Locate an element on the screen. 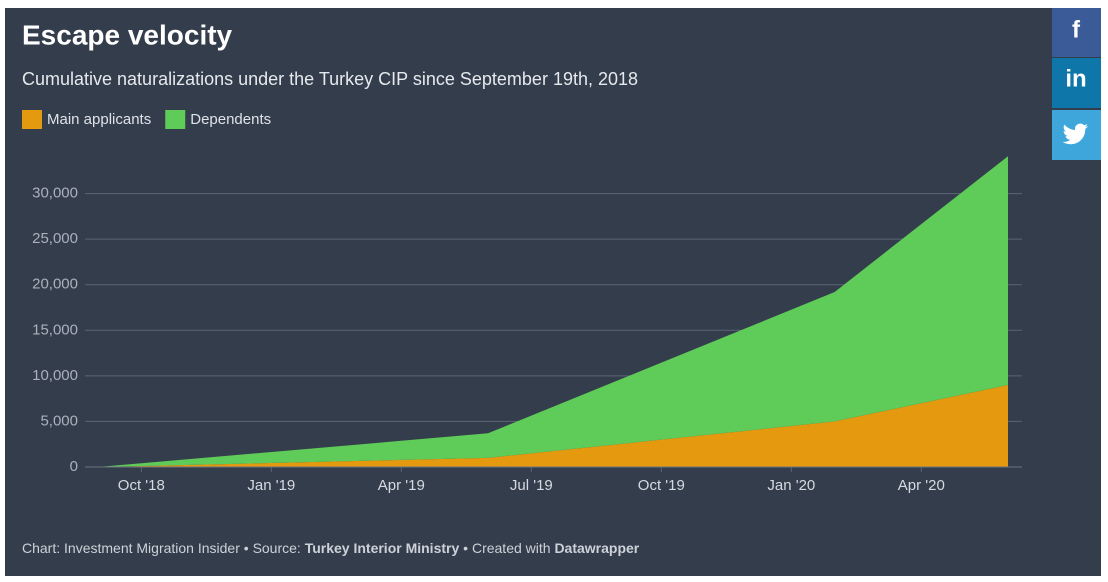  share-icon: f is located at coordinates (1076, 29).